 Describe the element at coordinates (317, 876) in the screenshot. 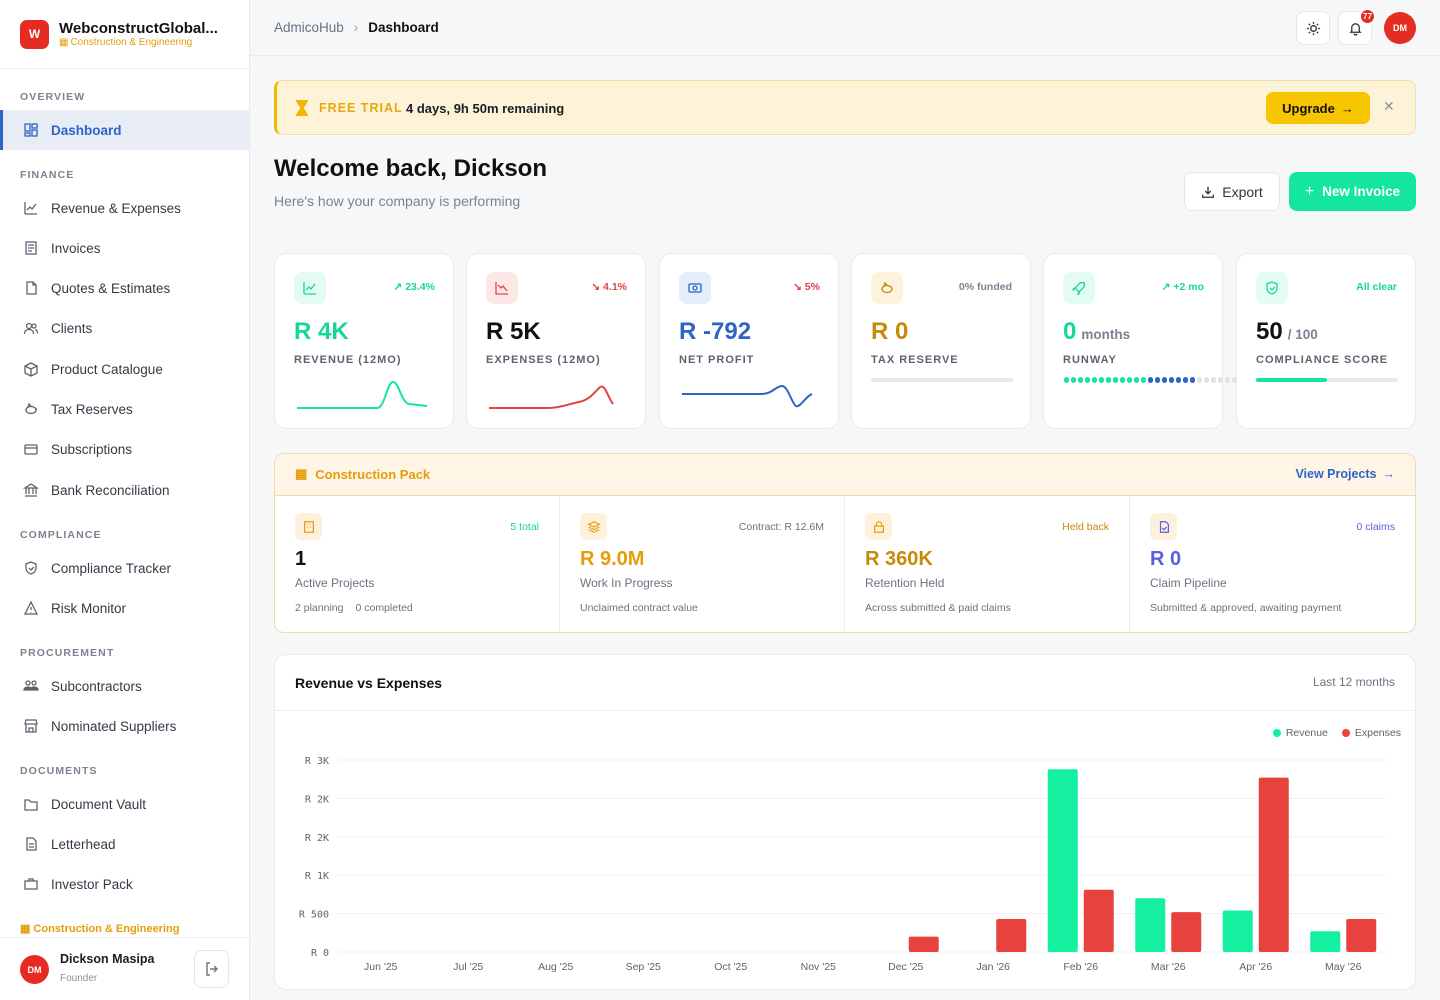

I see `y-tick-label: R 1K` at that location.